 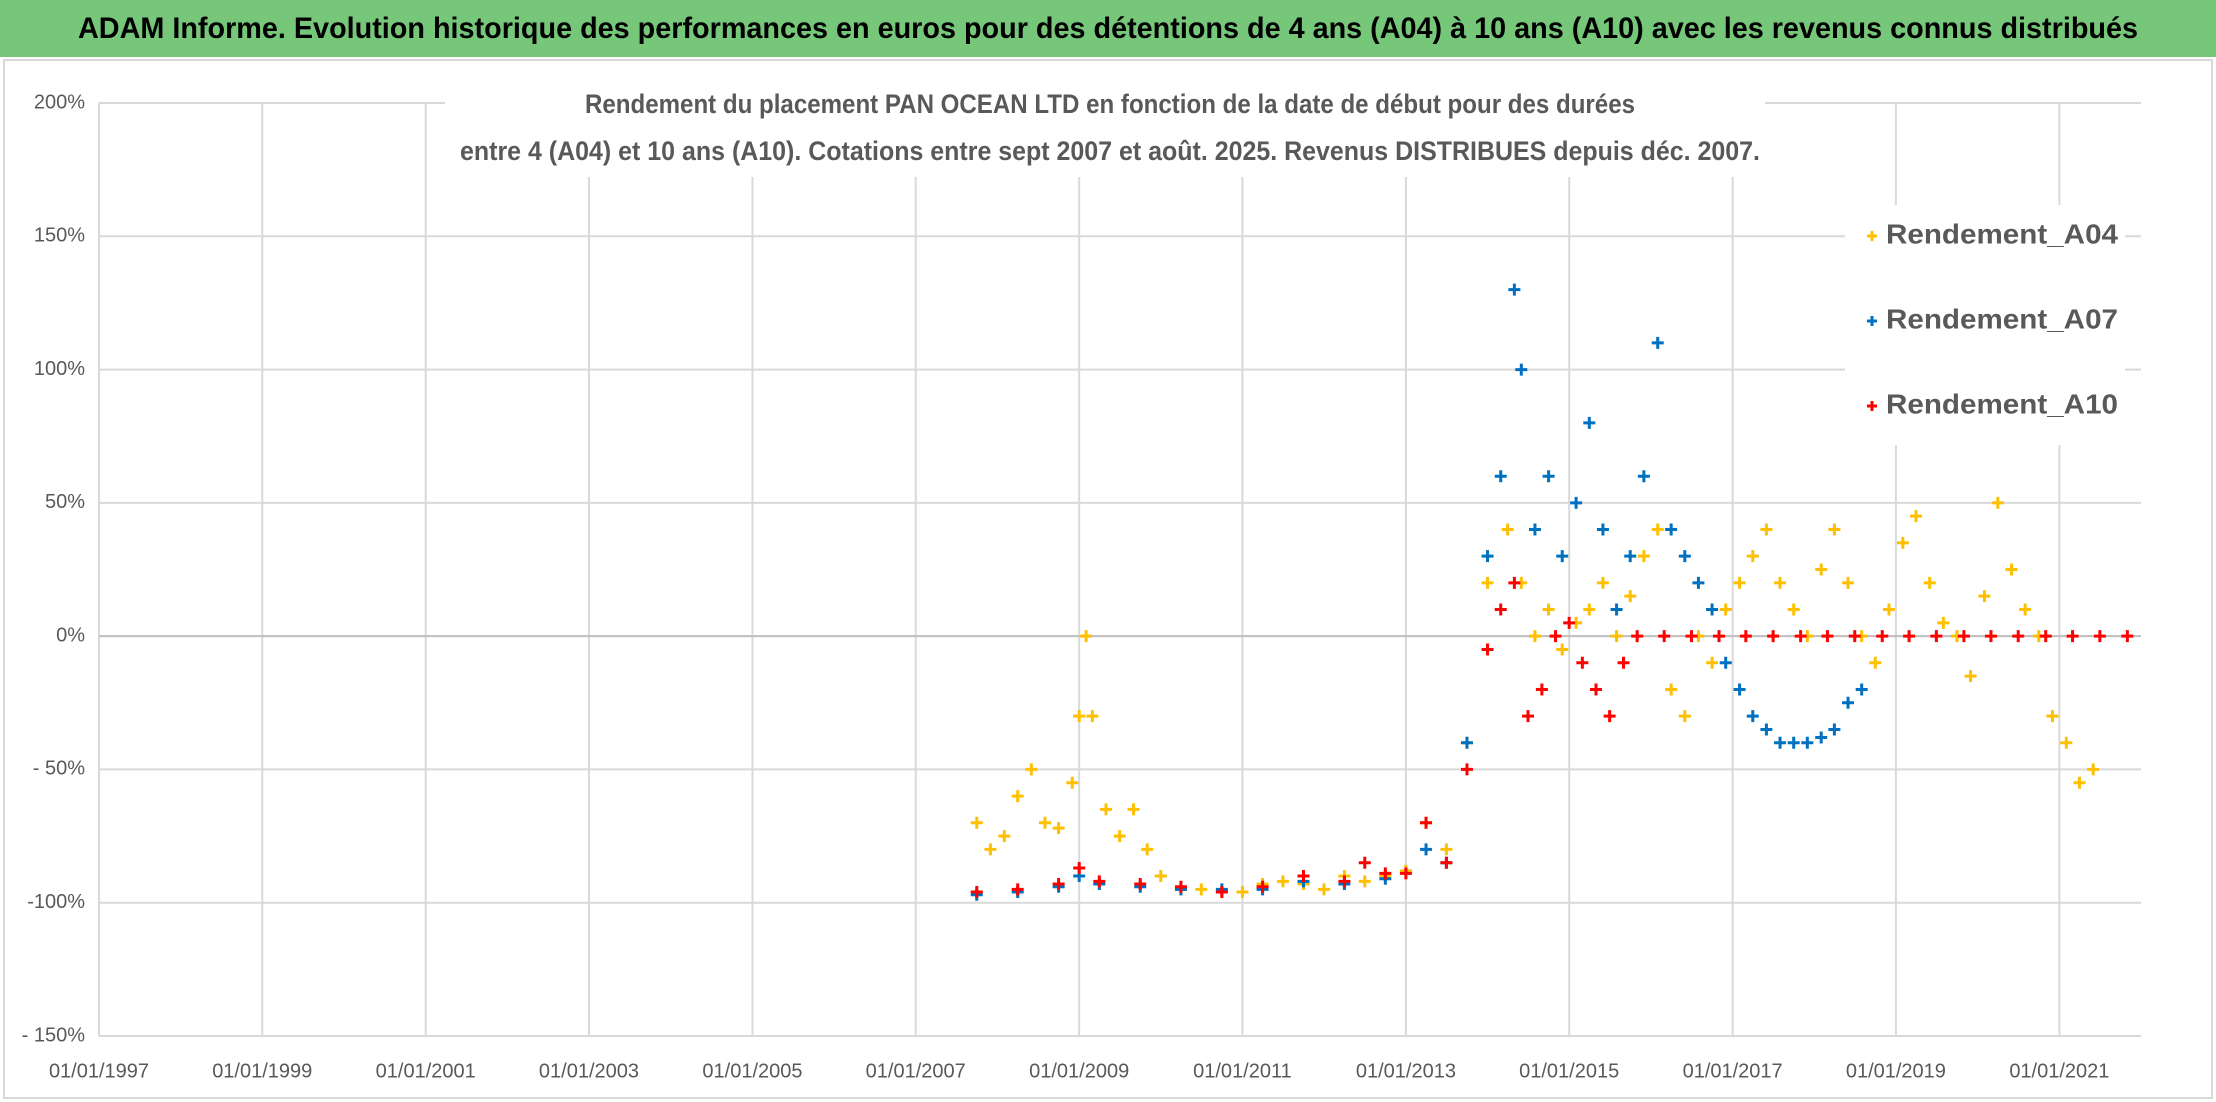 I want to click on y-tick-label: 0%, so click(x=70, y=635).